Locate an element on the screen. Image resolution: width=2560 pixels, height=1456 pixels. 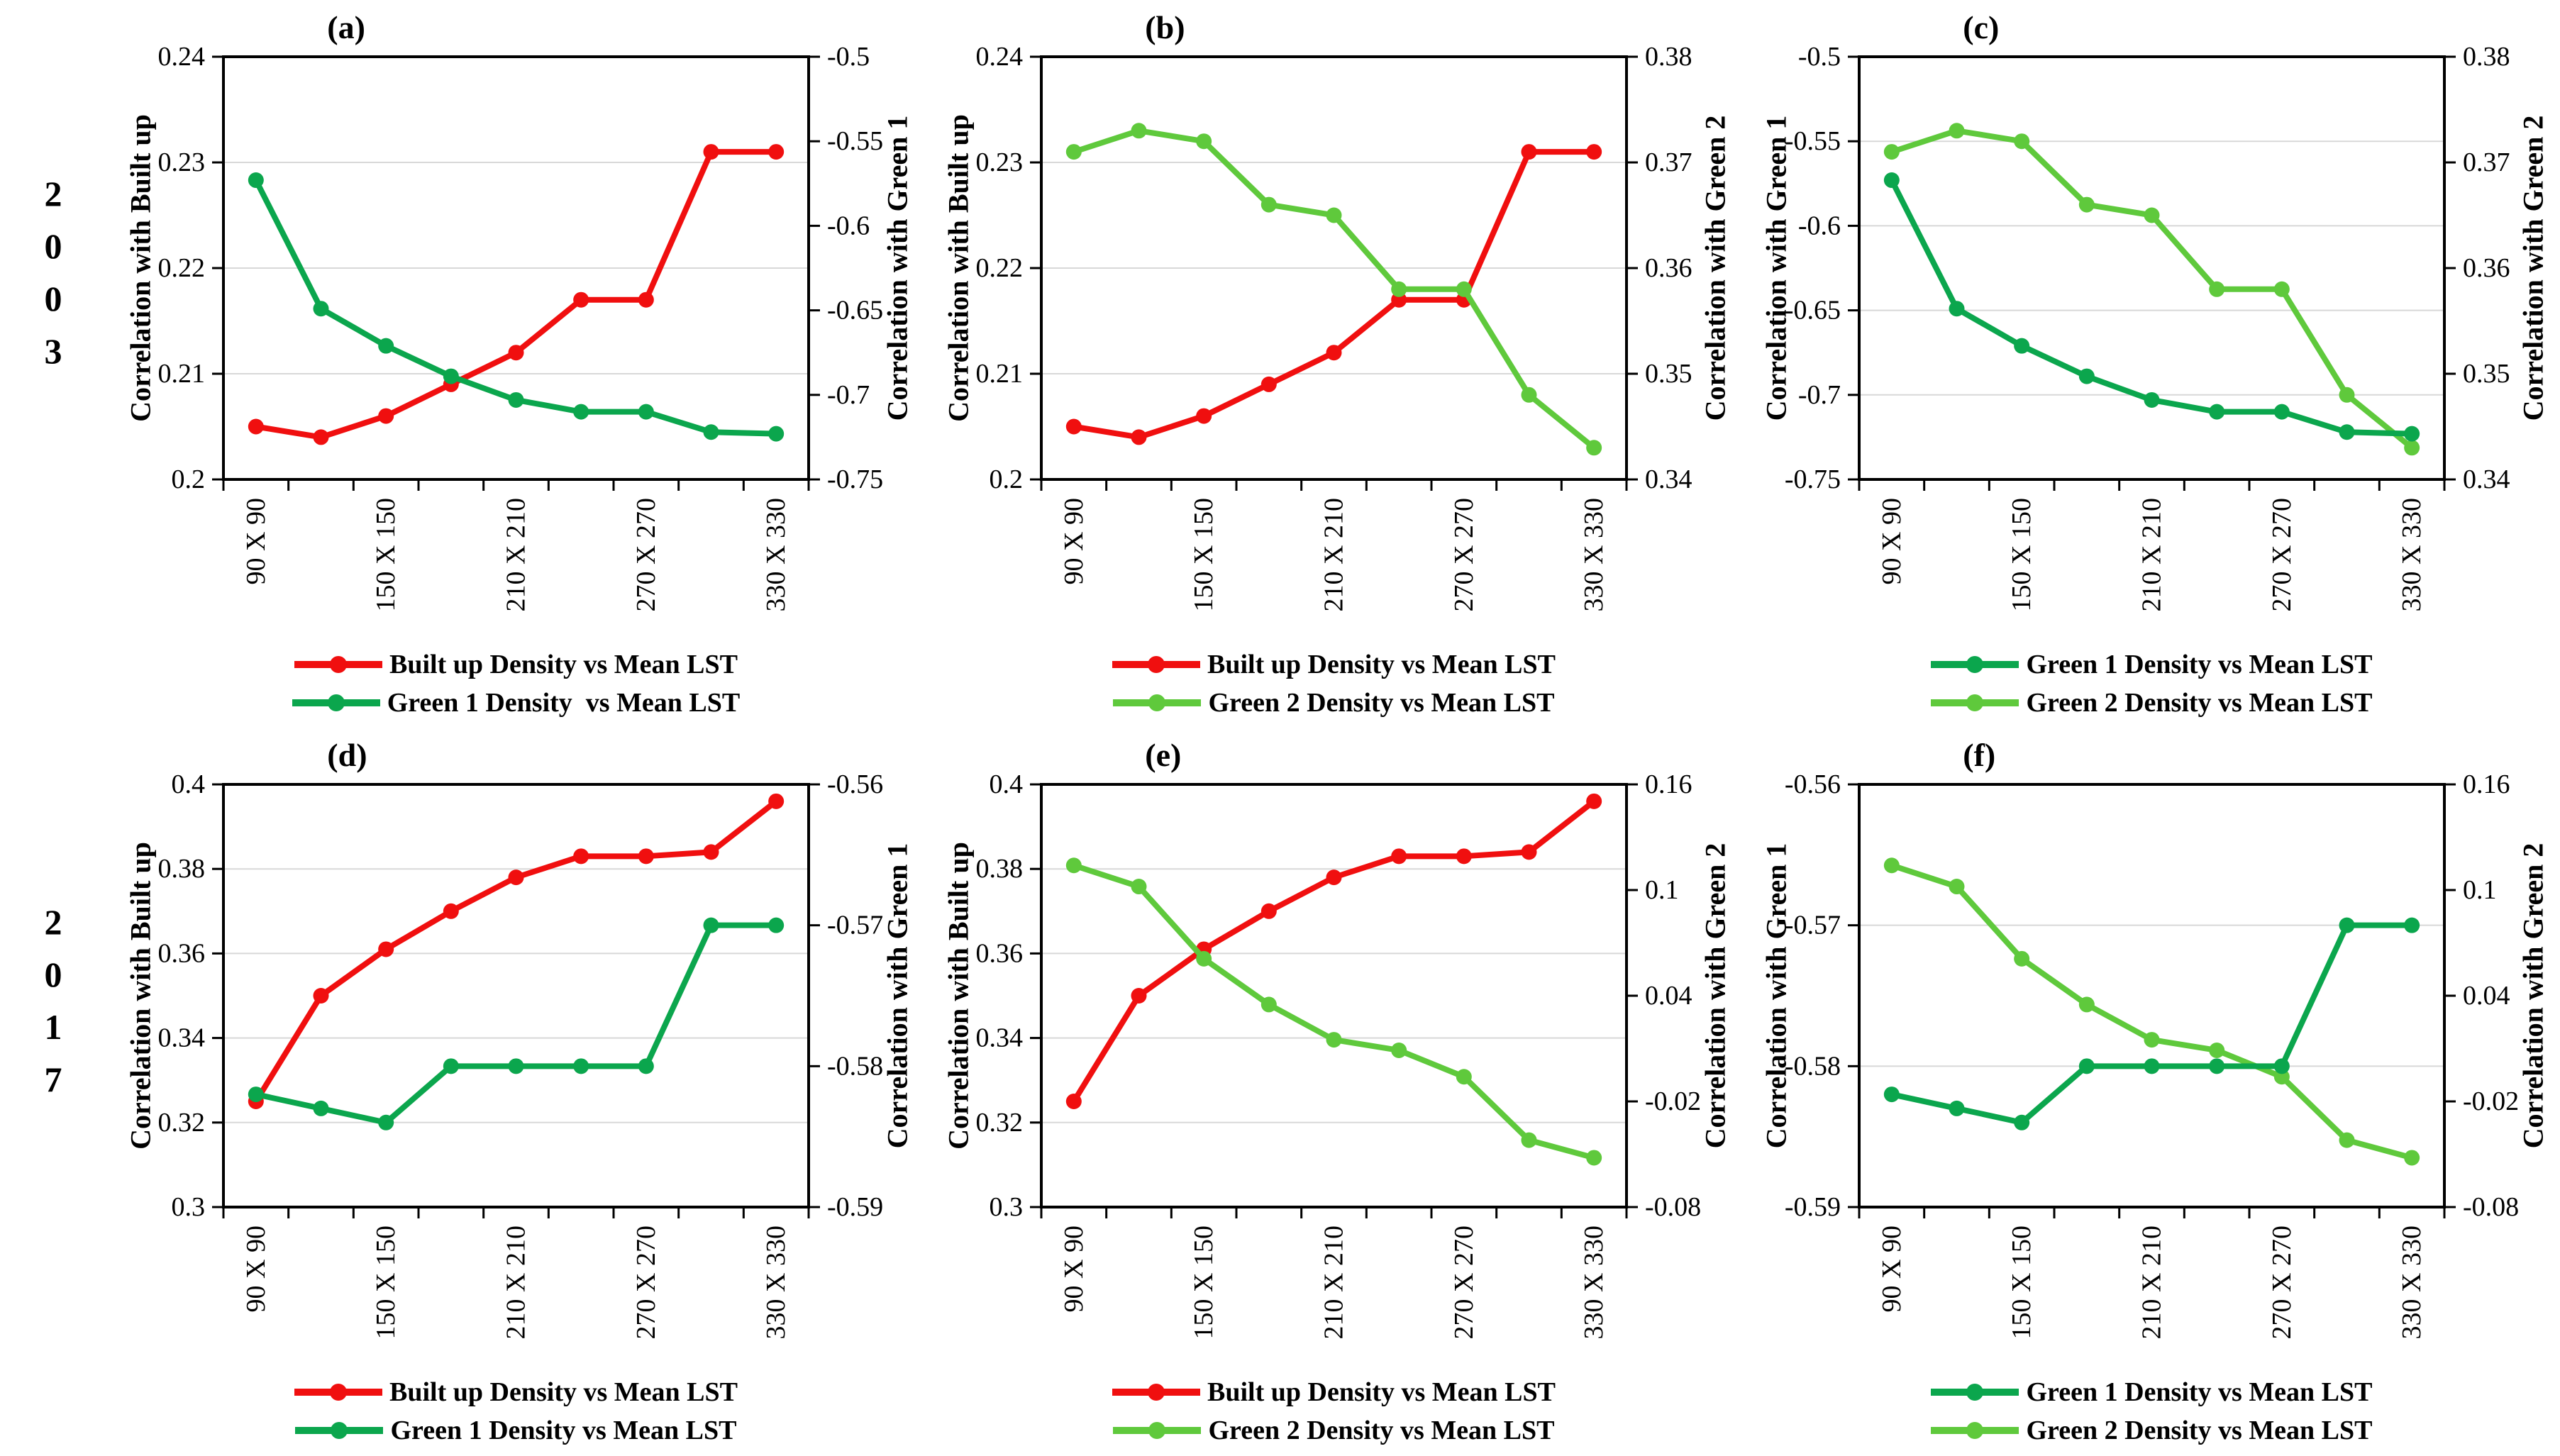
right-tick-label: 0.1 is located at coordinates (1662, 890).